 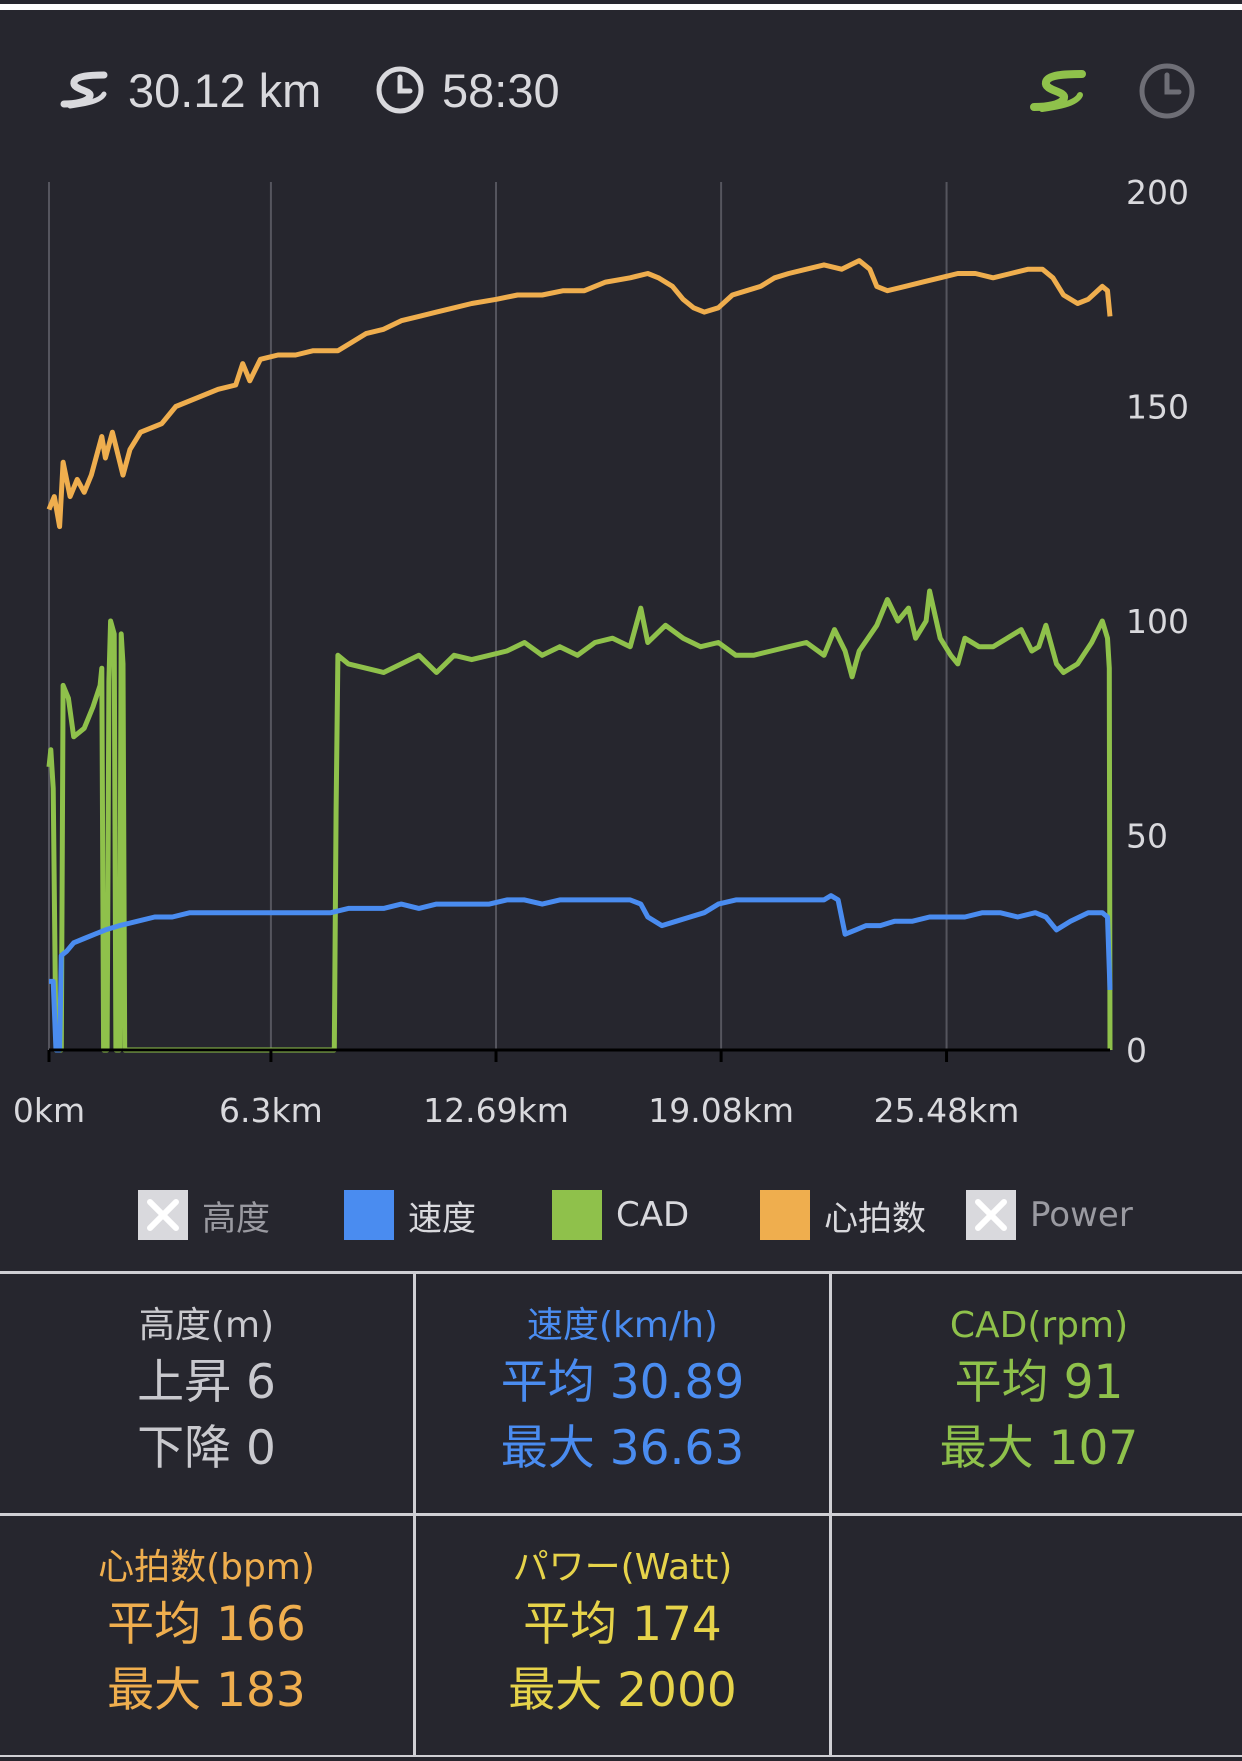 I want to click on stat-power-avg: 平均 174, so click(x=622, y=1624).